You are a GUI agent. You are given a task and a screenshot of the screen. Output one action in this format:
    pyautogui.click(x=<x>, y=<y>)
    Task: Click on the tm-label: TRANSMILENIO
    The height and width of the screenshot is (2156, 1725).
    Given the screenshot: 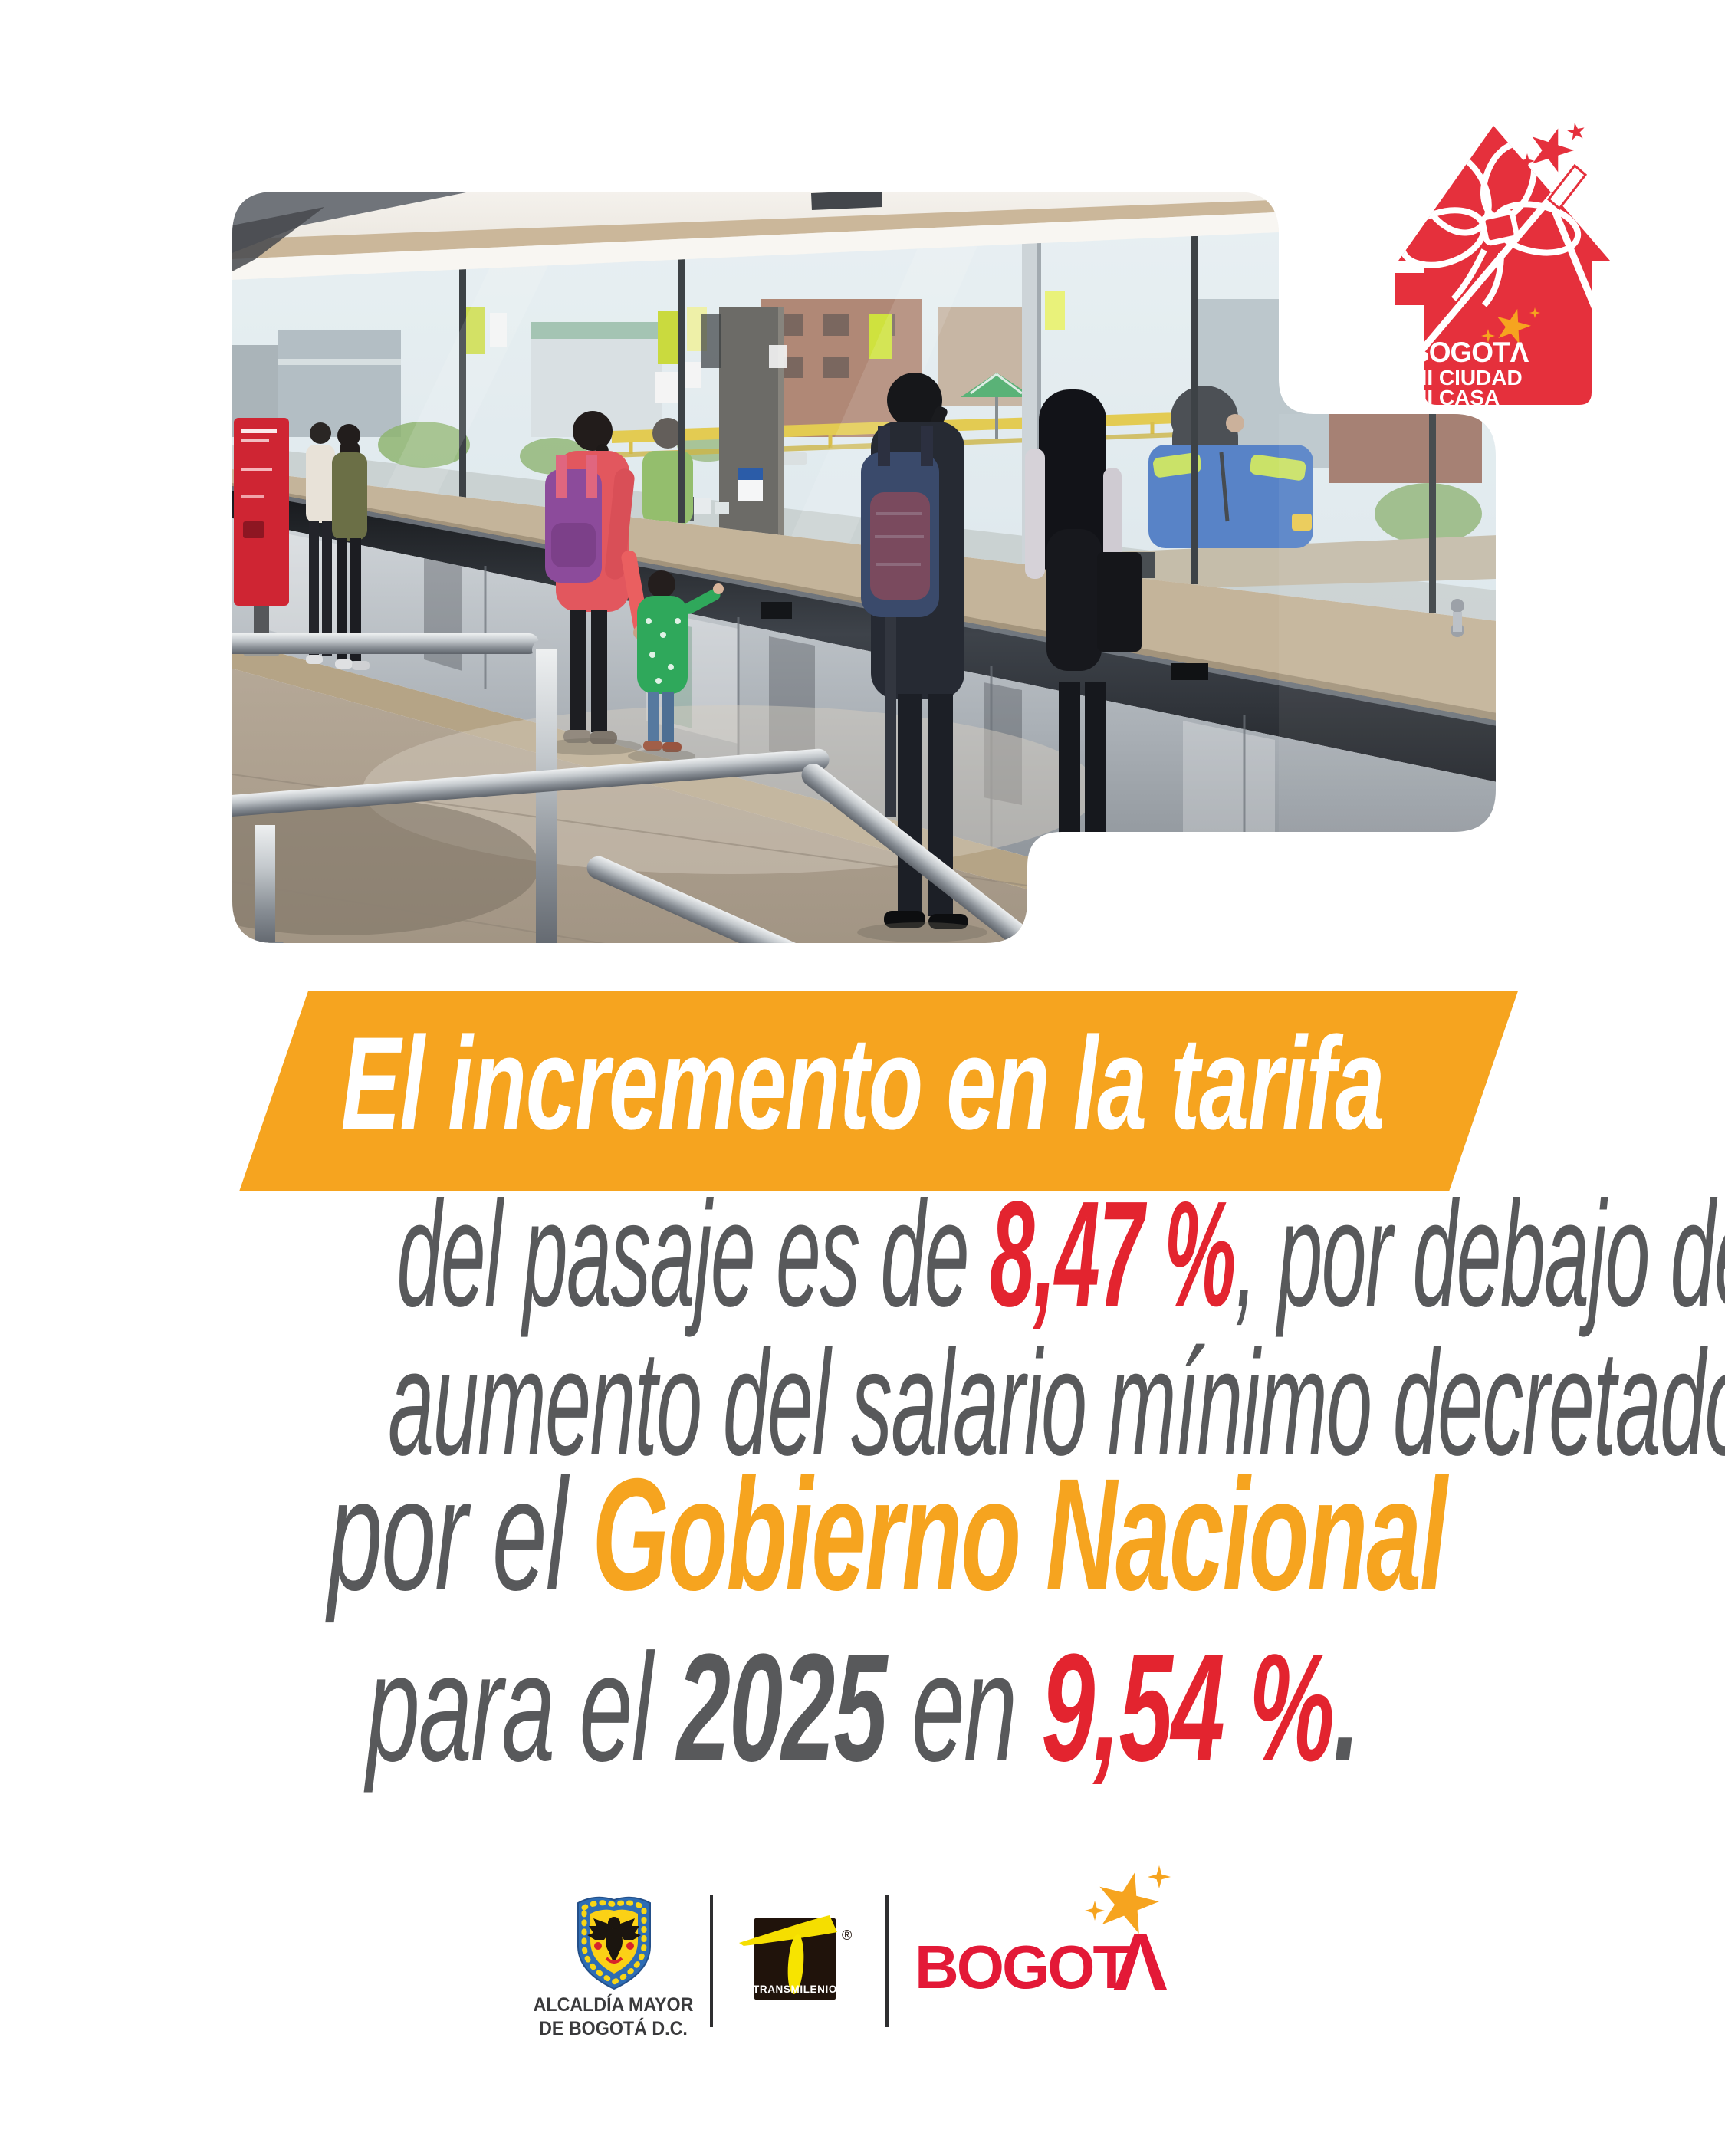 What is the action you would take?
    pyautogui.click(x=795, y=1989)
    